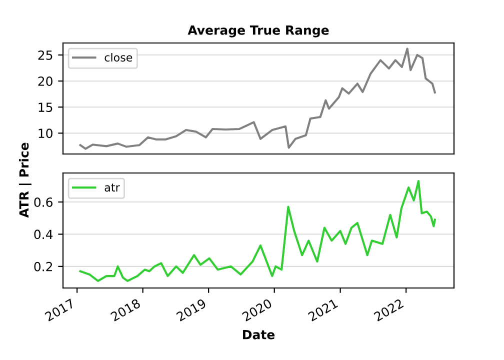 The height and width of the screenshot is (360, 504). What do you see at coordinates (45, 81) in the screenshot?
I see `y-tick-label: 20` at bounding box center [45, 81].